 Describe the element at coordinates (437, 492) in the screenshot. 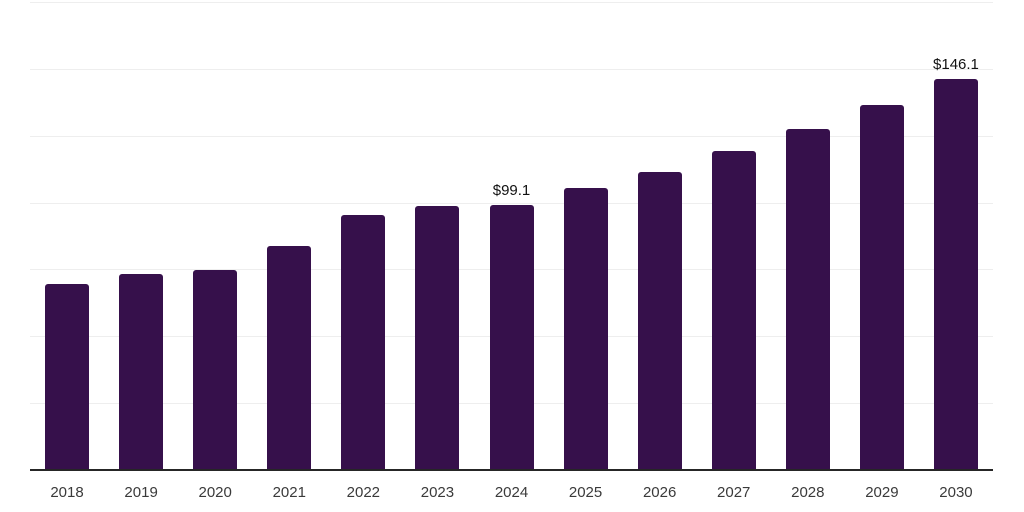

I see `x-tick-2023: 2023` at that location.